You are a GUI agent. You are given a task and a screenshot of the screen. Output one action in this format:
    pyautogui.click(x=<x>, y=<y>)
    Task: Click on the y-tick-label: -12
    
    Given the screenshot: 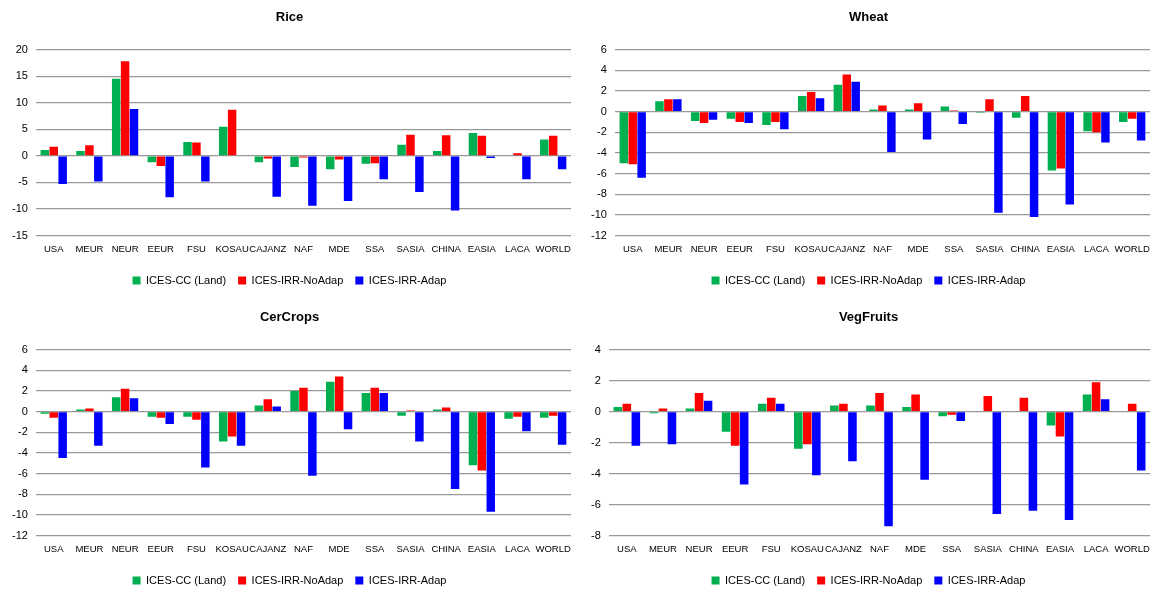 What is the action you would take?
    pyautogui.click(x=19, y=534)
    